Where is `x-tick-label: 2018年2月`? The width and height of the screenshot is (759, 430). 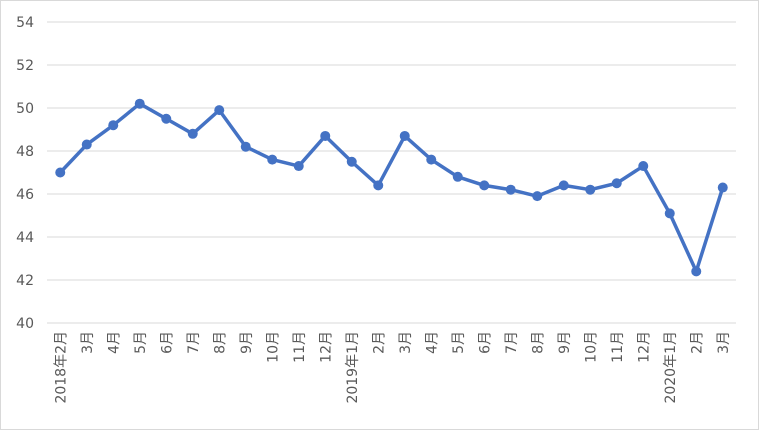
x-tick-label: 2018年2月 is located at coordinates (61, 367).